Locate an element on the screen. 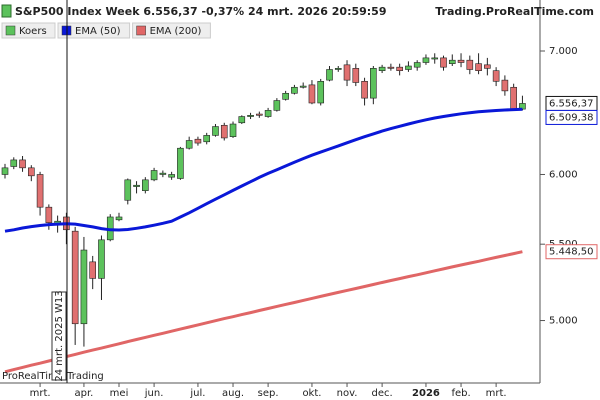 This screenshot has height=400, width=600. crosshair-label-group: 24 mrt. 2025 W13 is located at coordinates (59, 336).